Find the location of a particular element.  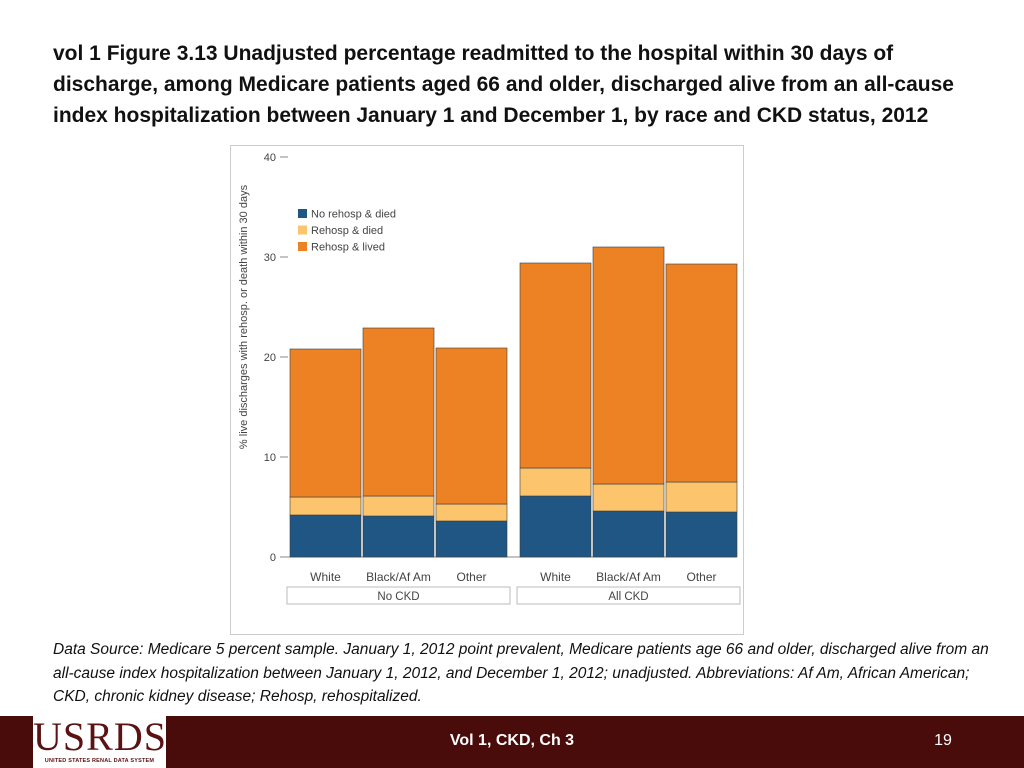

y-tick-label-40: 40 is located at coordinates (270, 158).